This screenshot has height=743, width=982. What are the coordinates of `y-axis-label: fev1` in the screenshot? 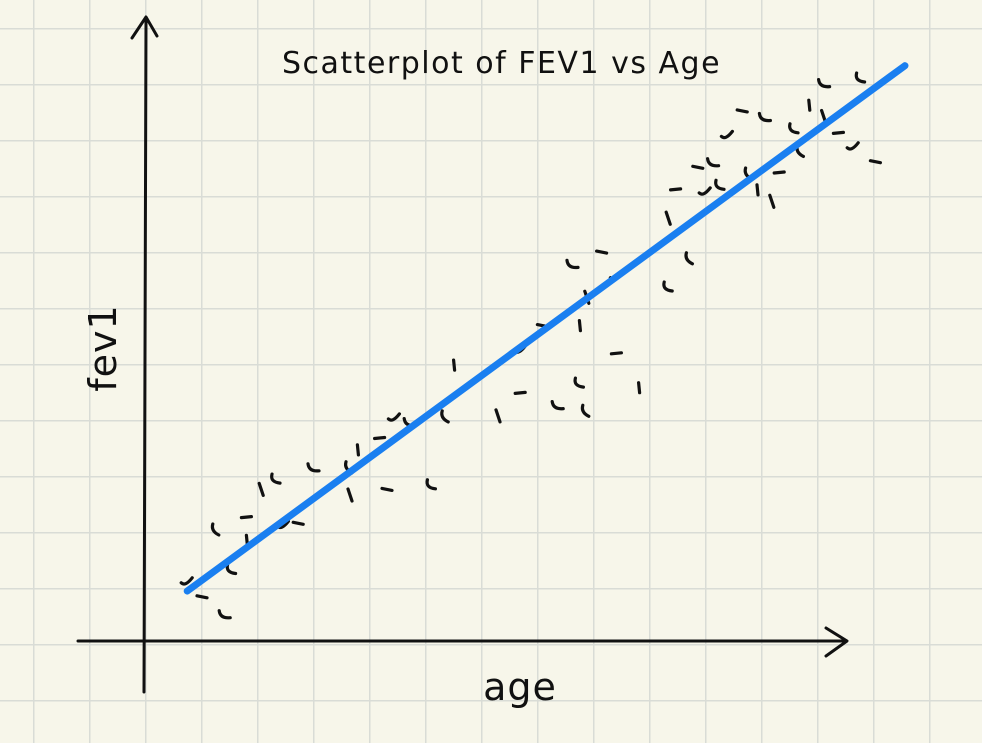 It's located at (103, 347).